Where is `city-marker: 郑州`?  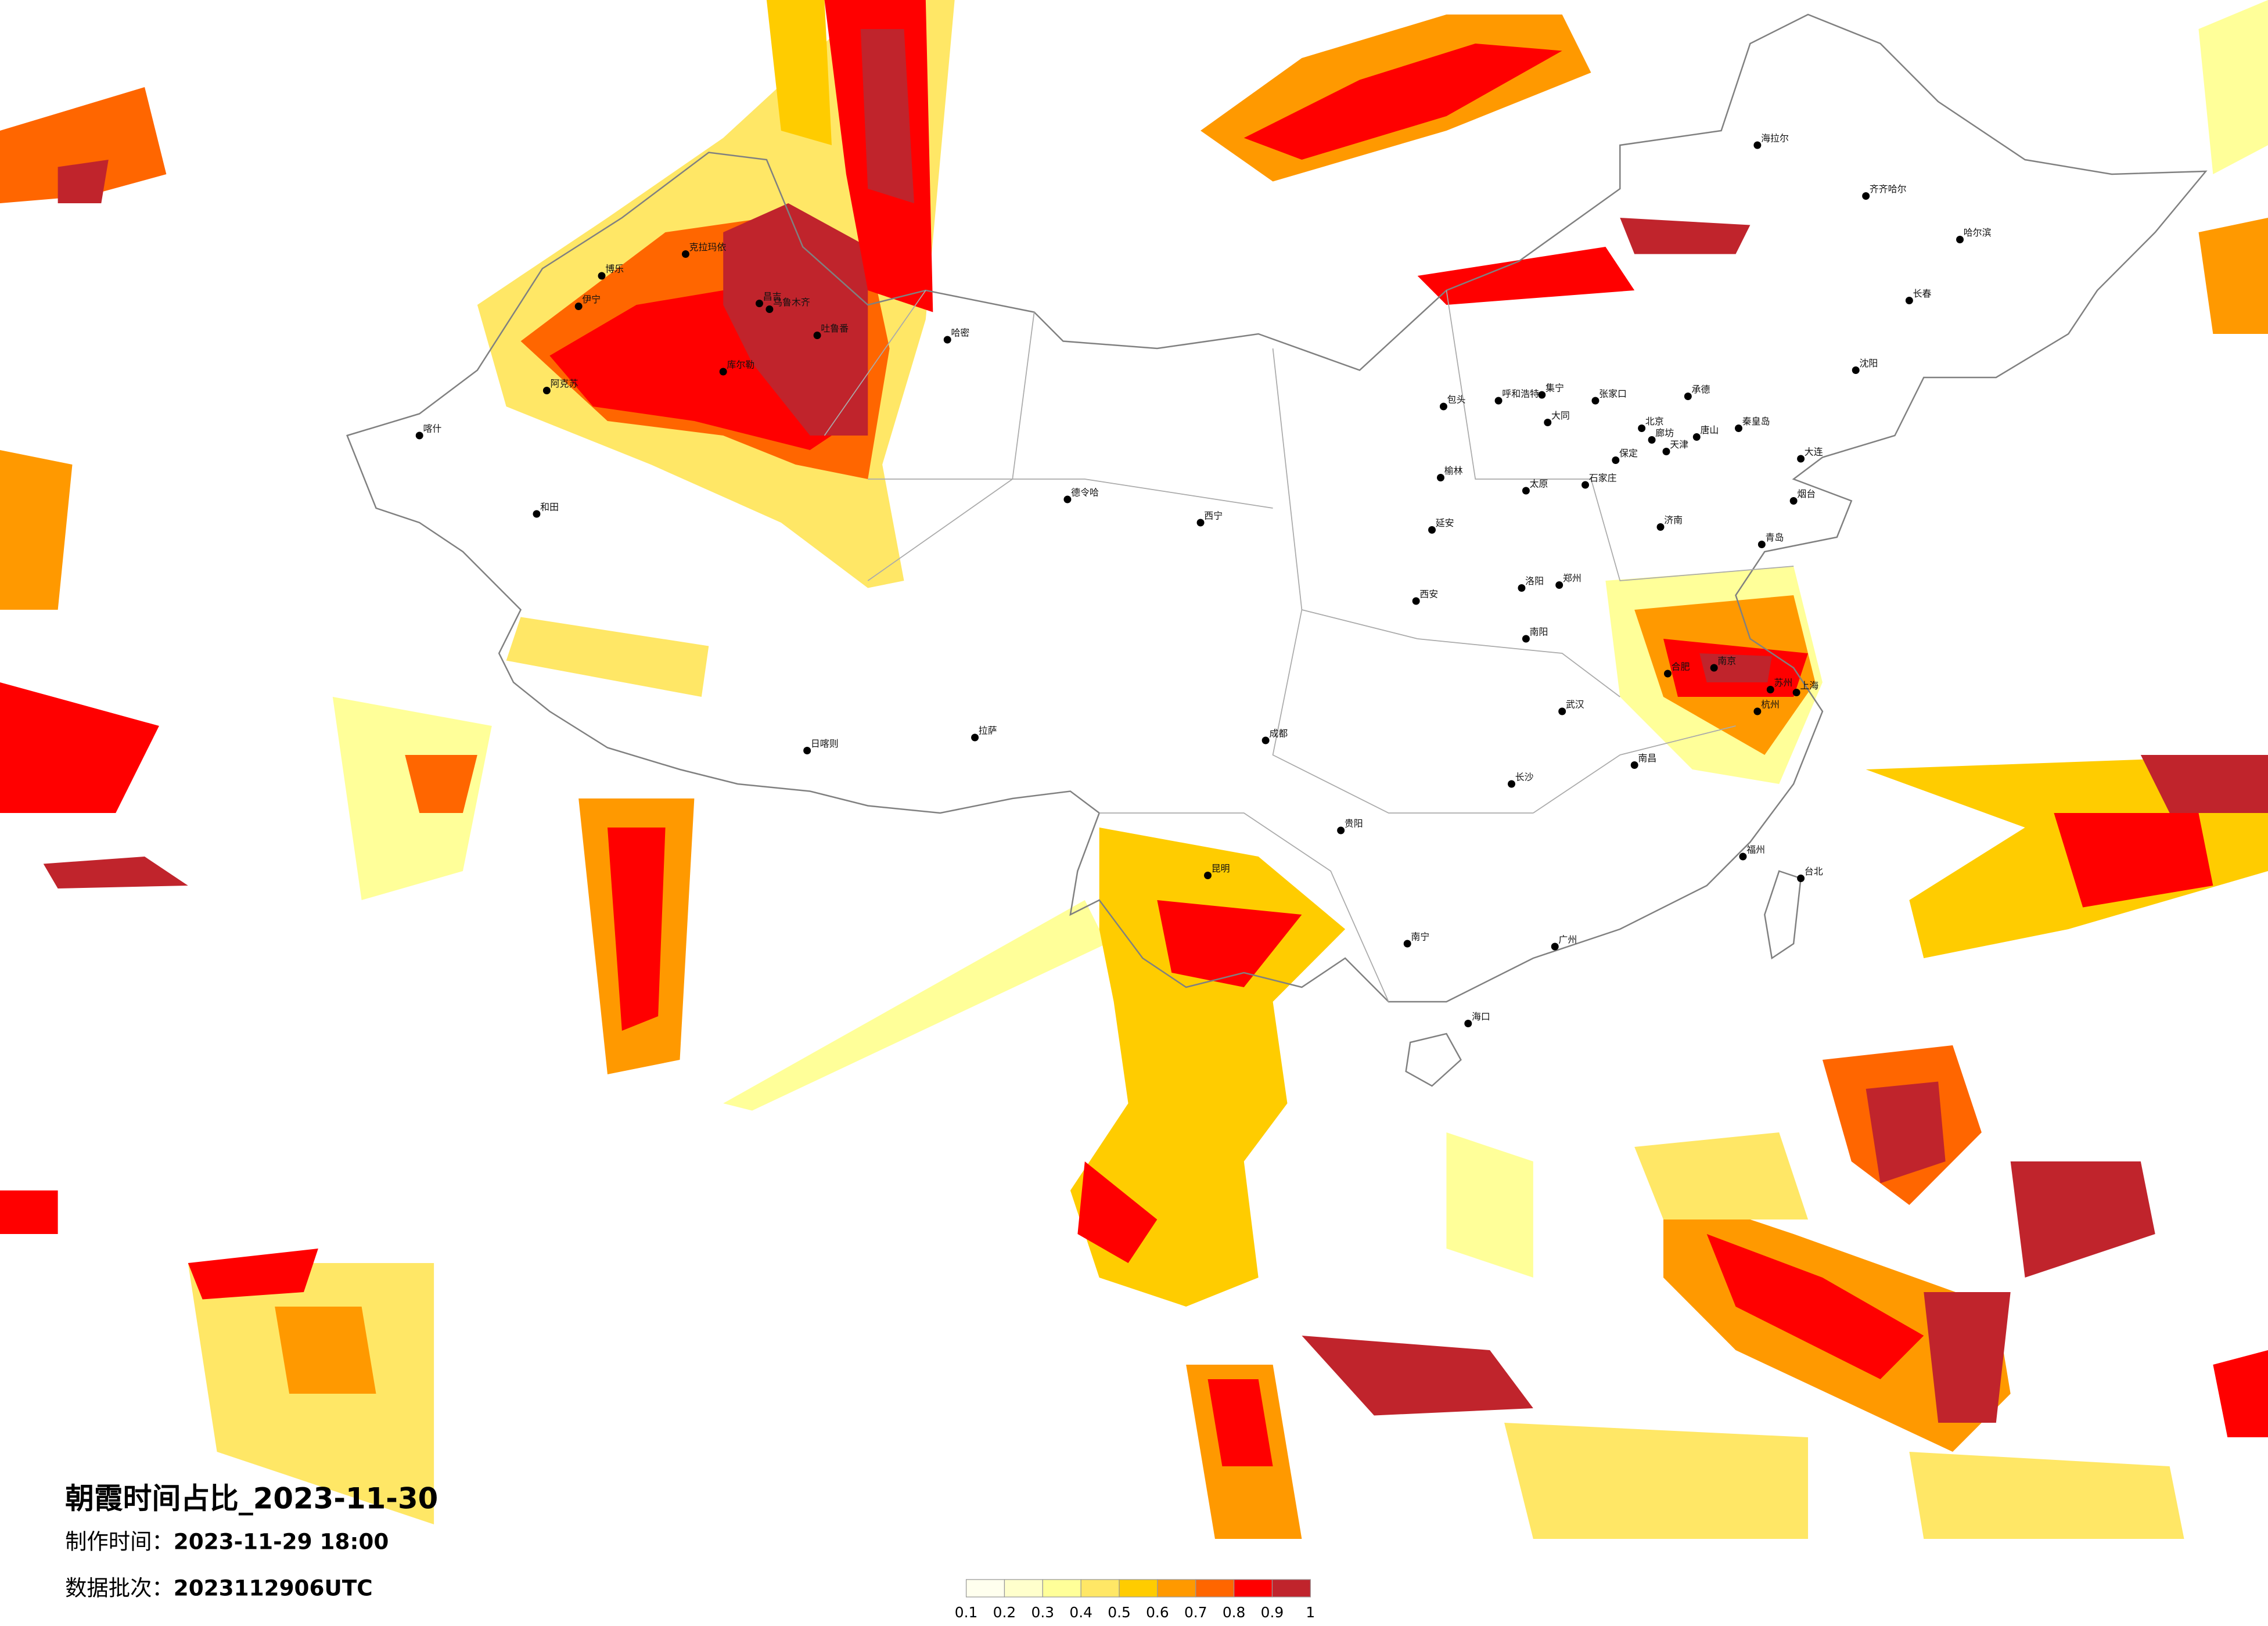 city-marker: 郑州 is located at coordinates (1568, 581).